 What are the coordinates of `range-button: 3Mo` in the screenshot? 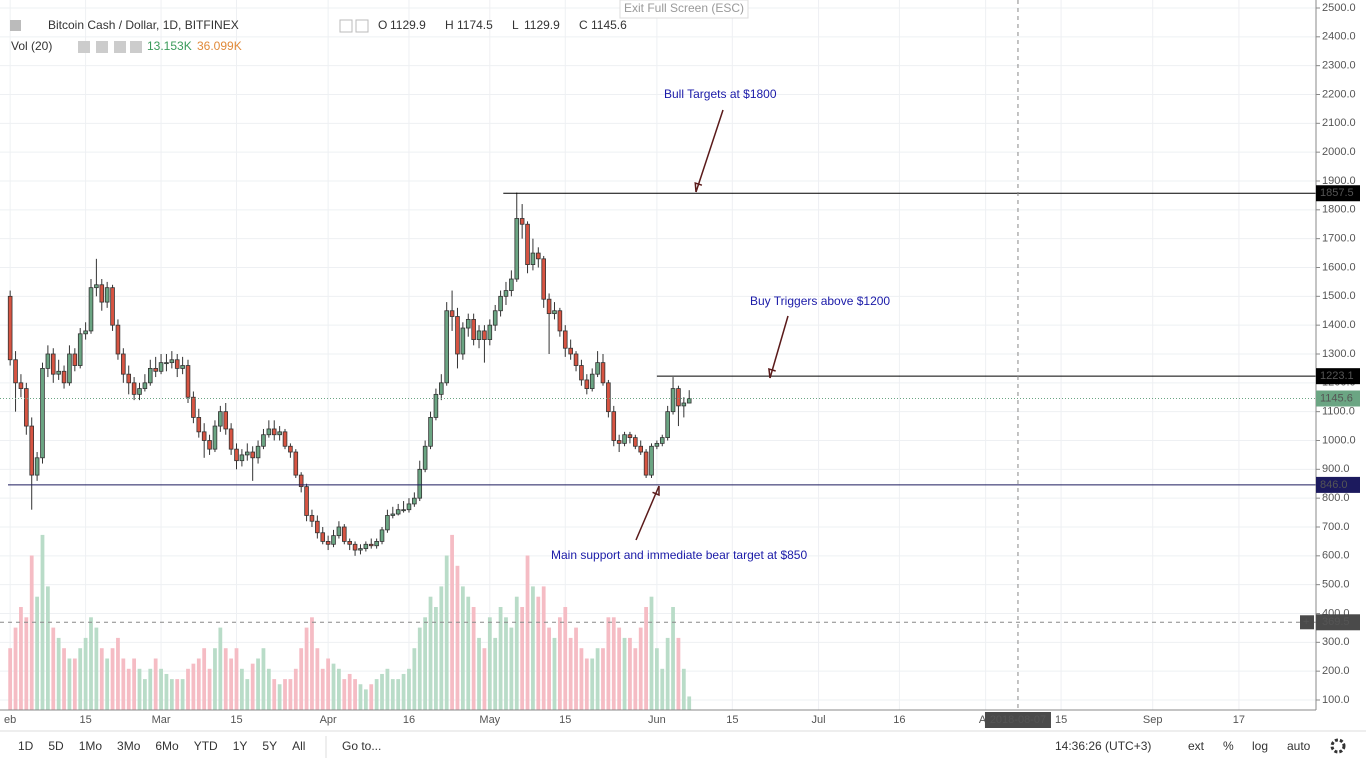 It's located at (129, 746).